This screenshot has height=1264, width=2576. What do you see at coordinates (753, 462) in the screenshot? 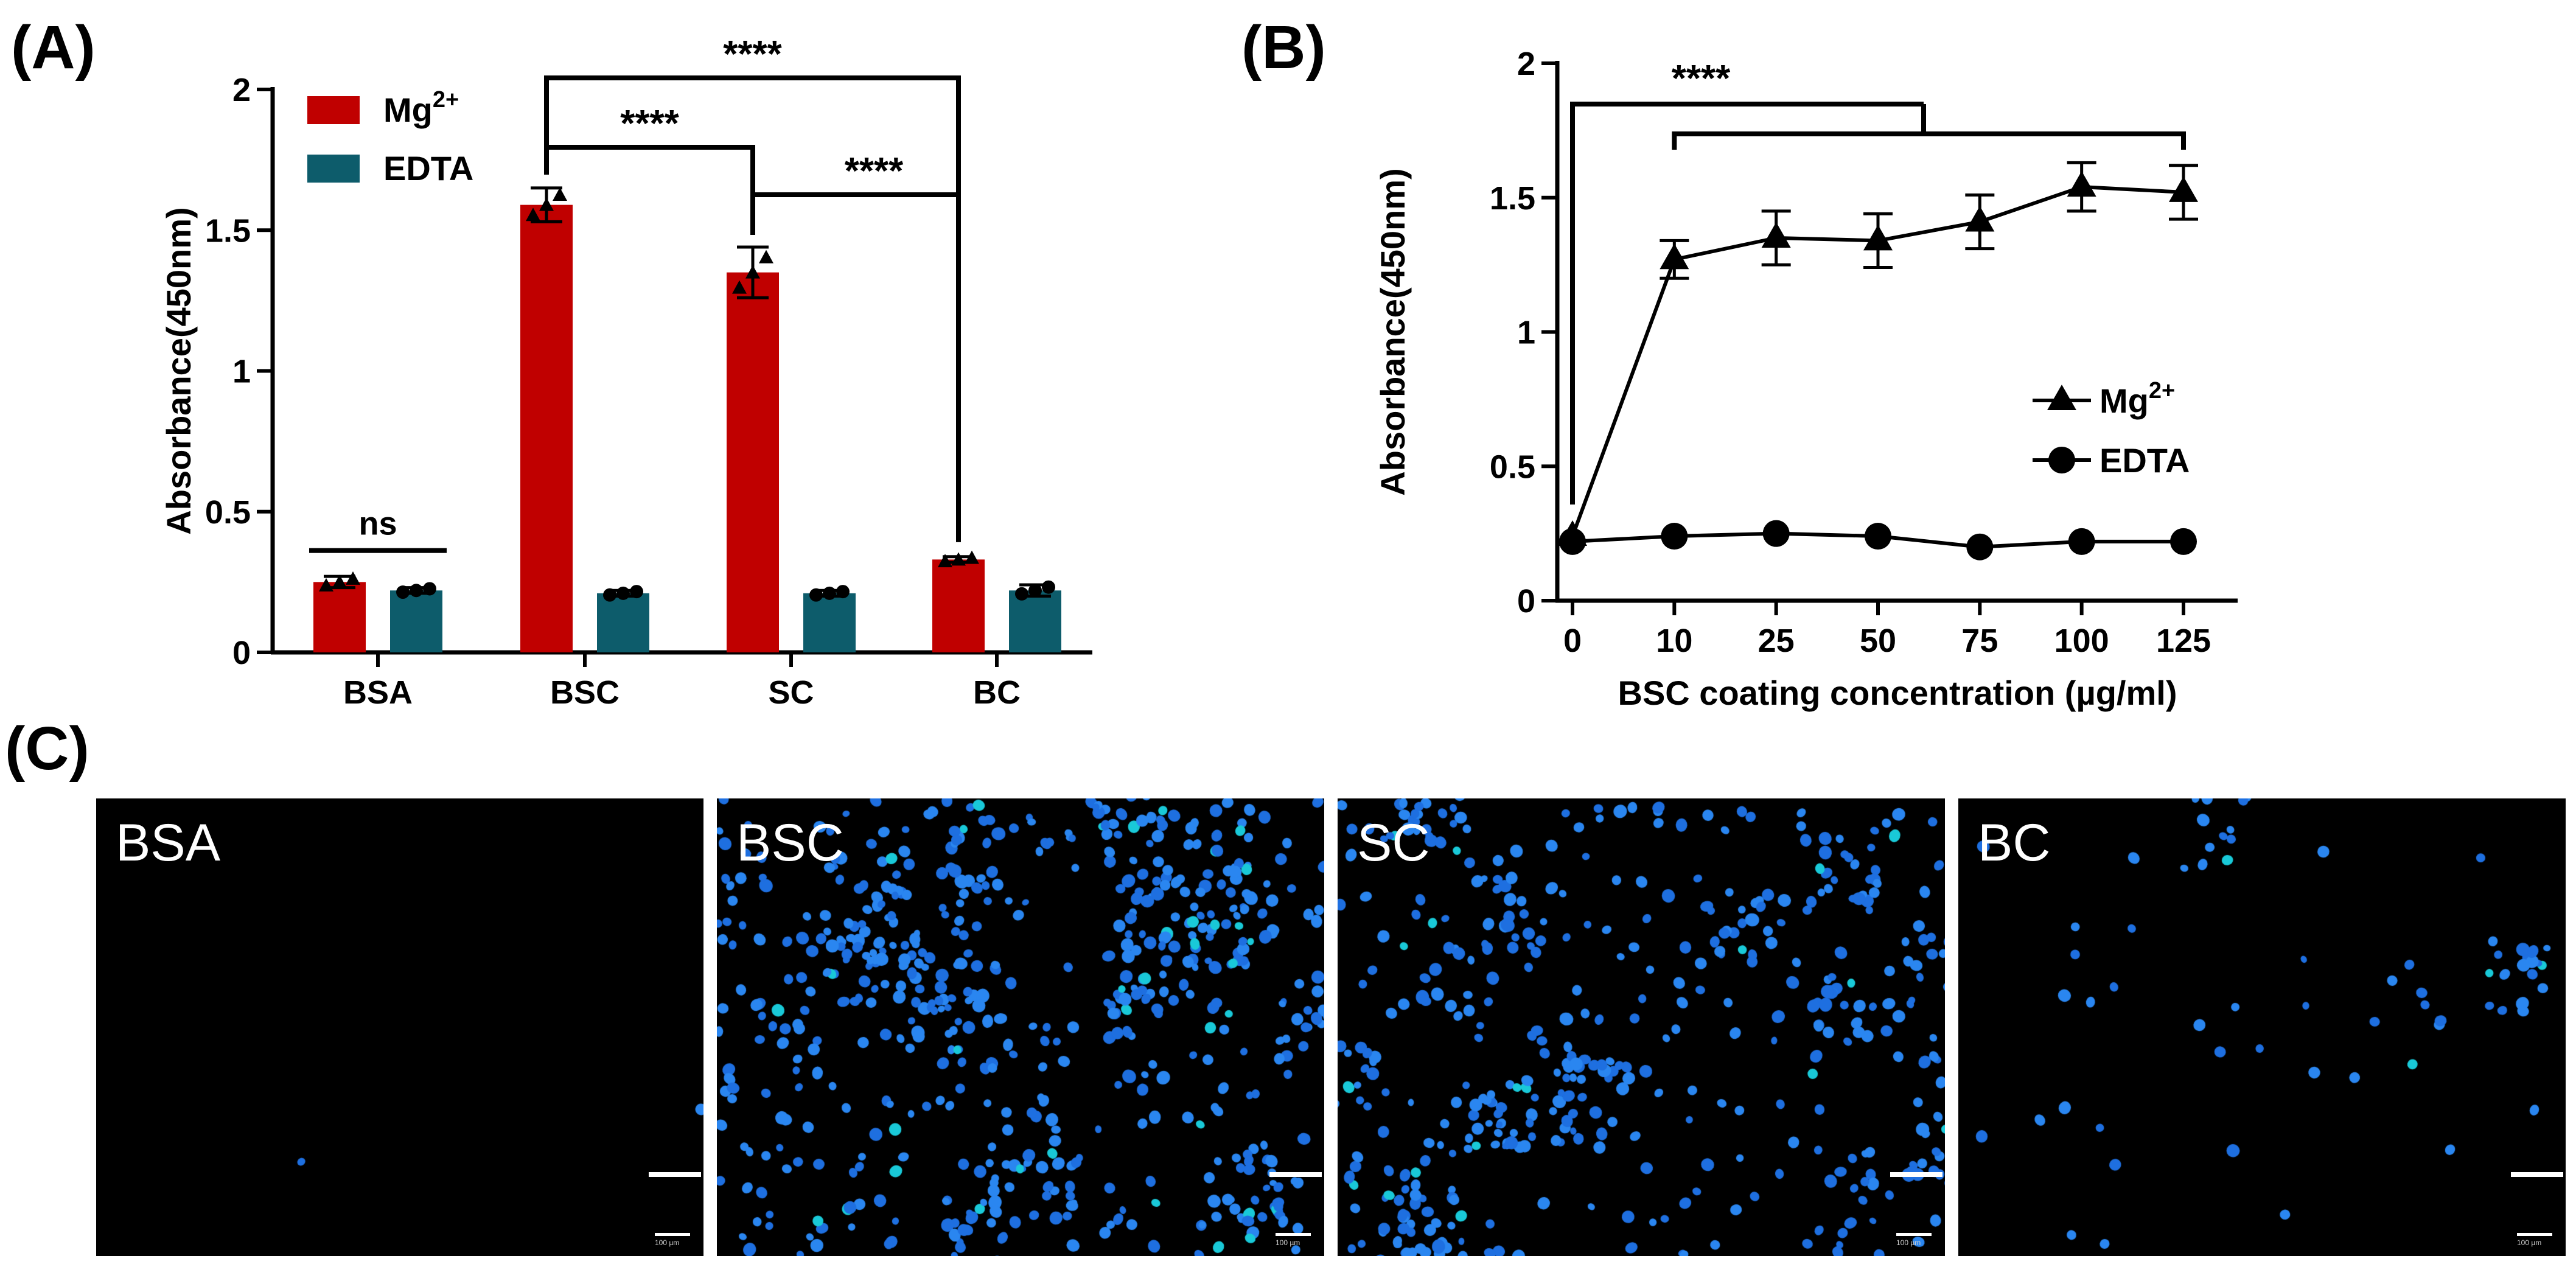
I see `bar-Mg2+-SC` at bounding box center [753, 462].